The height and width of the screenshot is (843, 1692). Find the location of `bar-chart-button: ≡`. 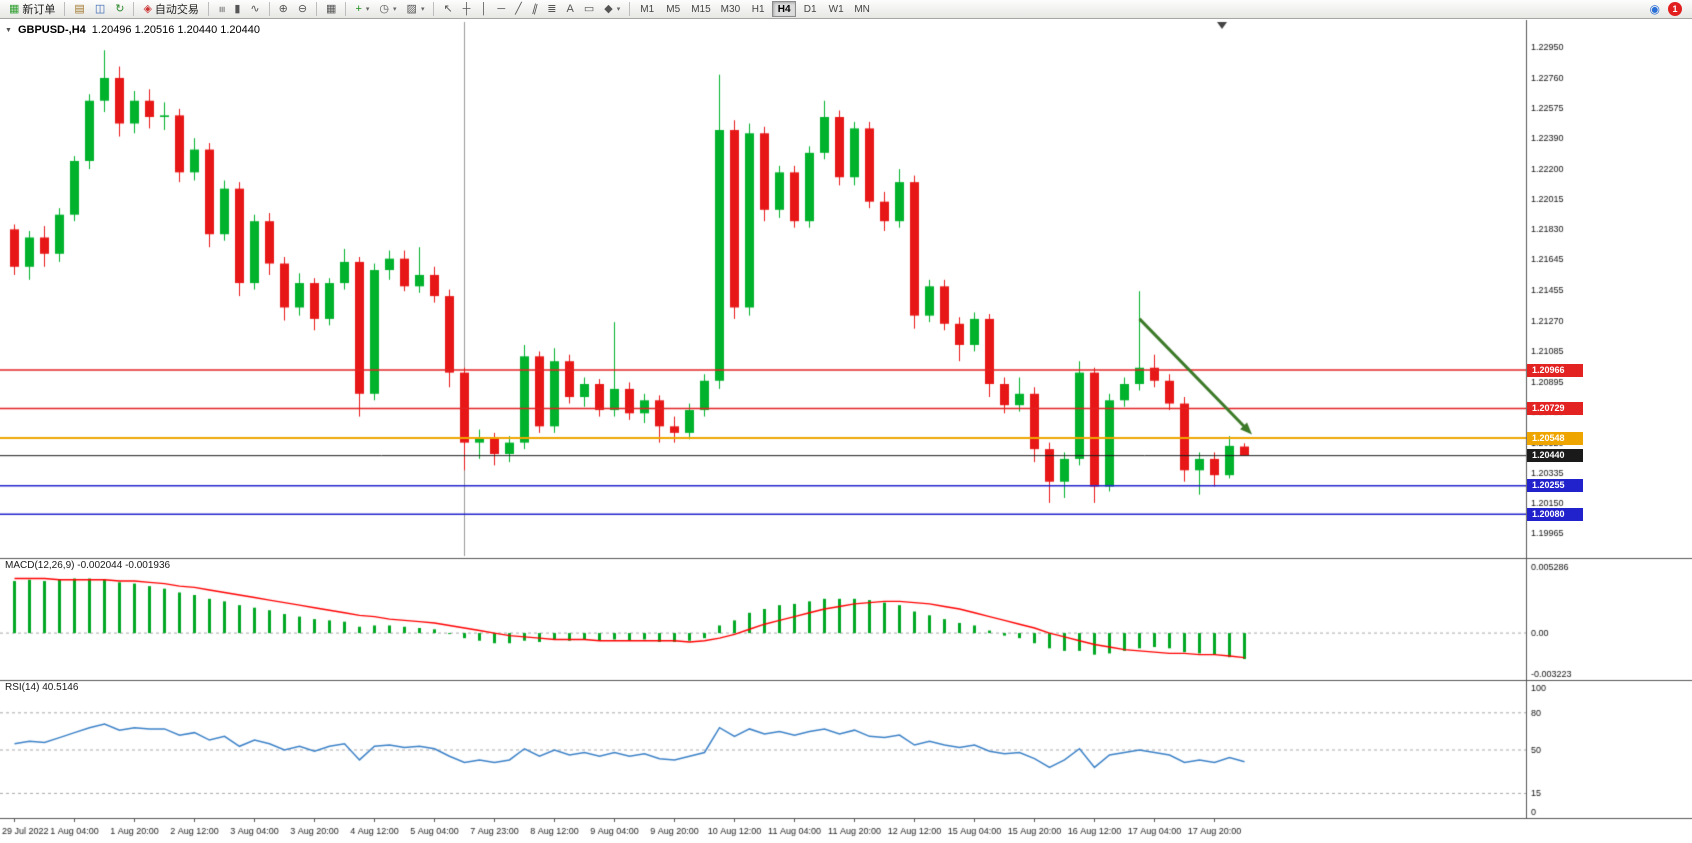

bar-chart-button: ≡ is located at coordinates (221, 9).